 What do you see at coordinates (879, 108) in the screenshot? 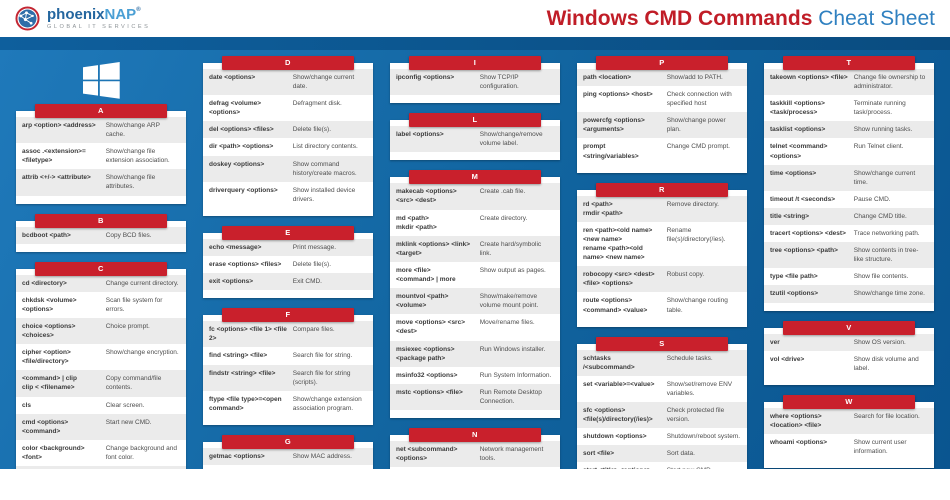
I see `command-description: Terminate running task/process.` at bounding box center [879, 108].